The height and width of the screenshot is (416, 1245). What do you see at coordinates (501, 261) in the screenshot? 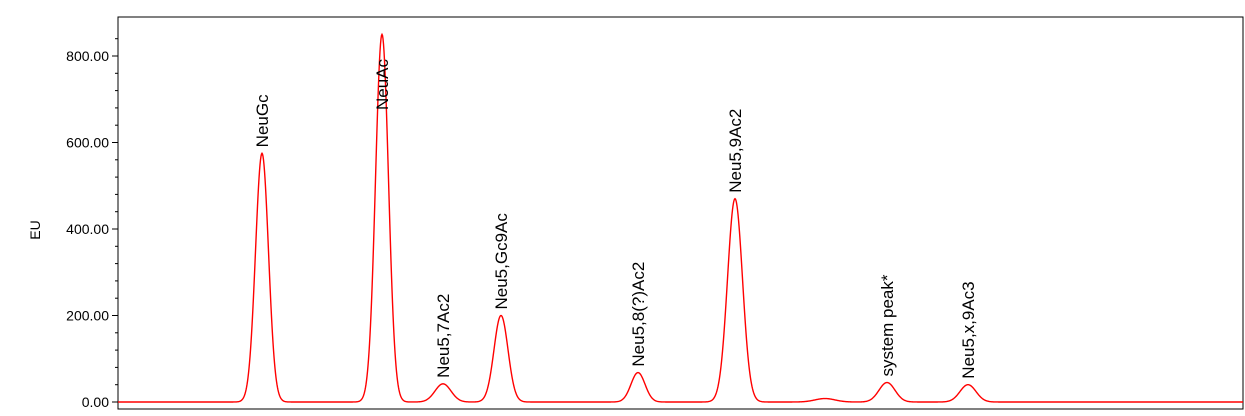
I see `peak-label: Neu5,Gc9Ac` at bounding box center [501, 261].